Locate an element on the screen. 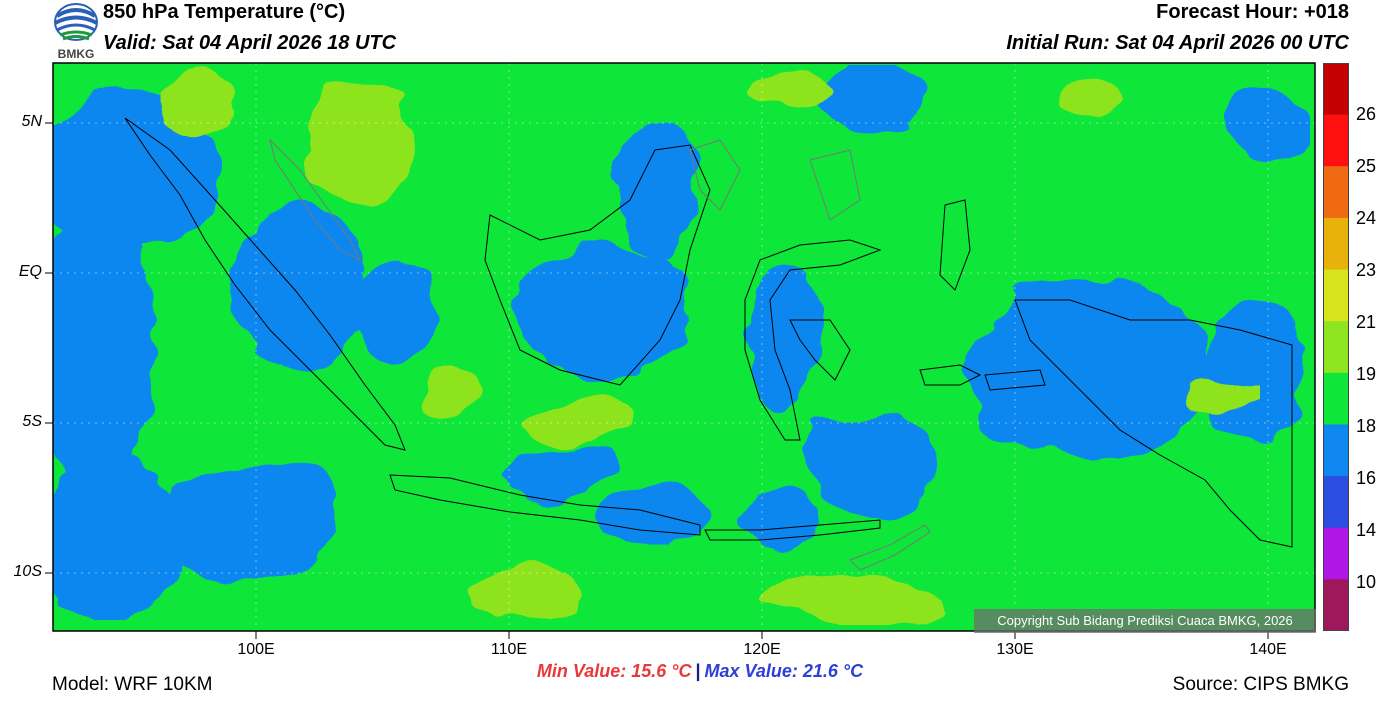  chart-title: 850 hPa Temperature (°C) is located at coordinates (224, 12).